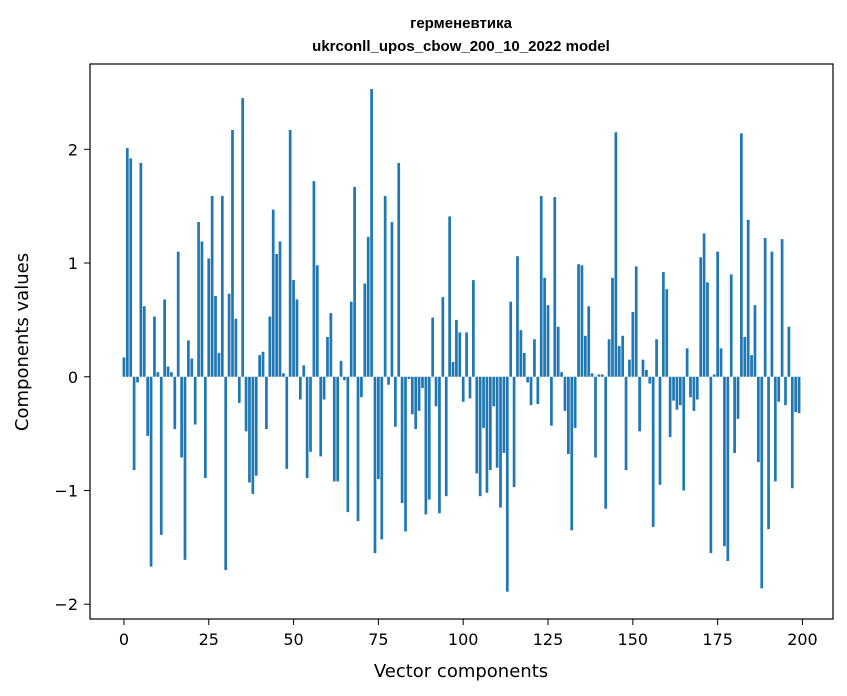 Image resolution: width=847 pixels, height=696 pixels. Describe the element at coordinates (633, 639) in the screenshot. I see `x-tick-label: 150` at that location.